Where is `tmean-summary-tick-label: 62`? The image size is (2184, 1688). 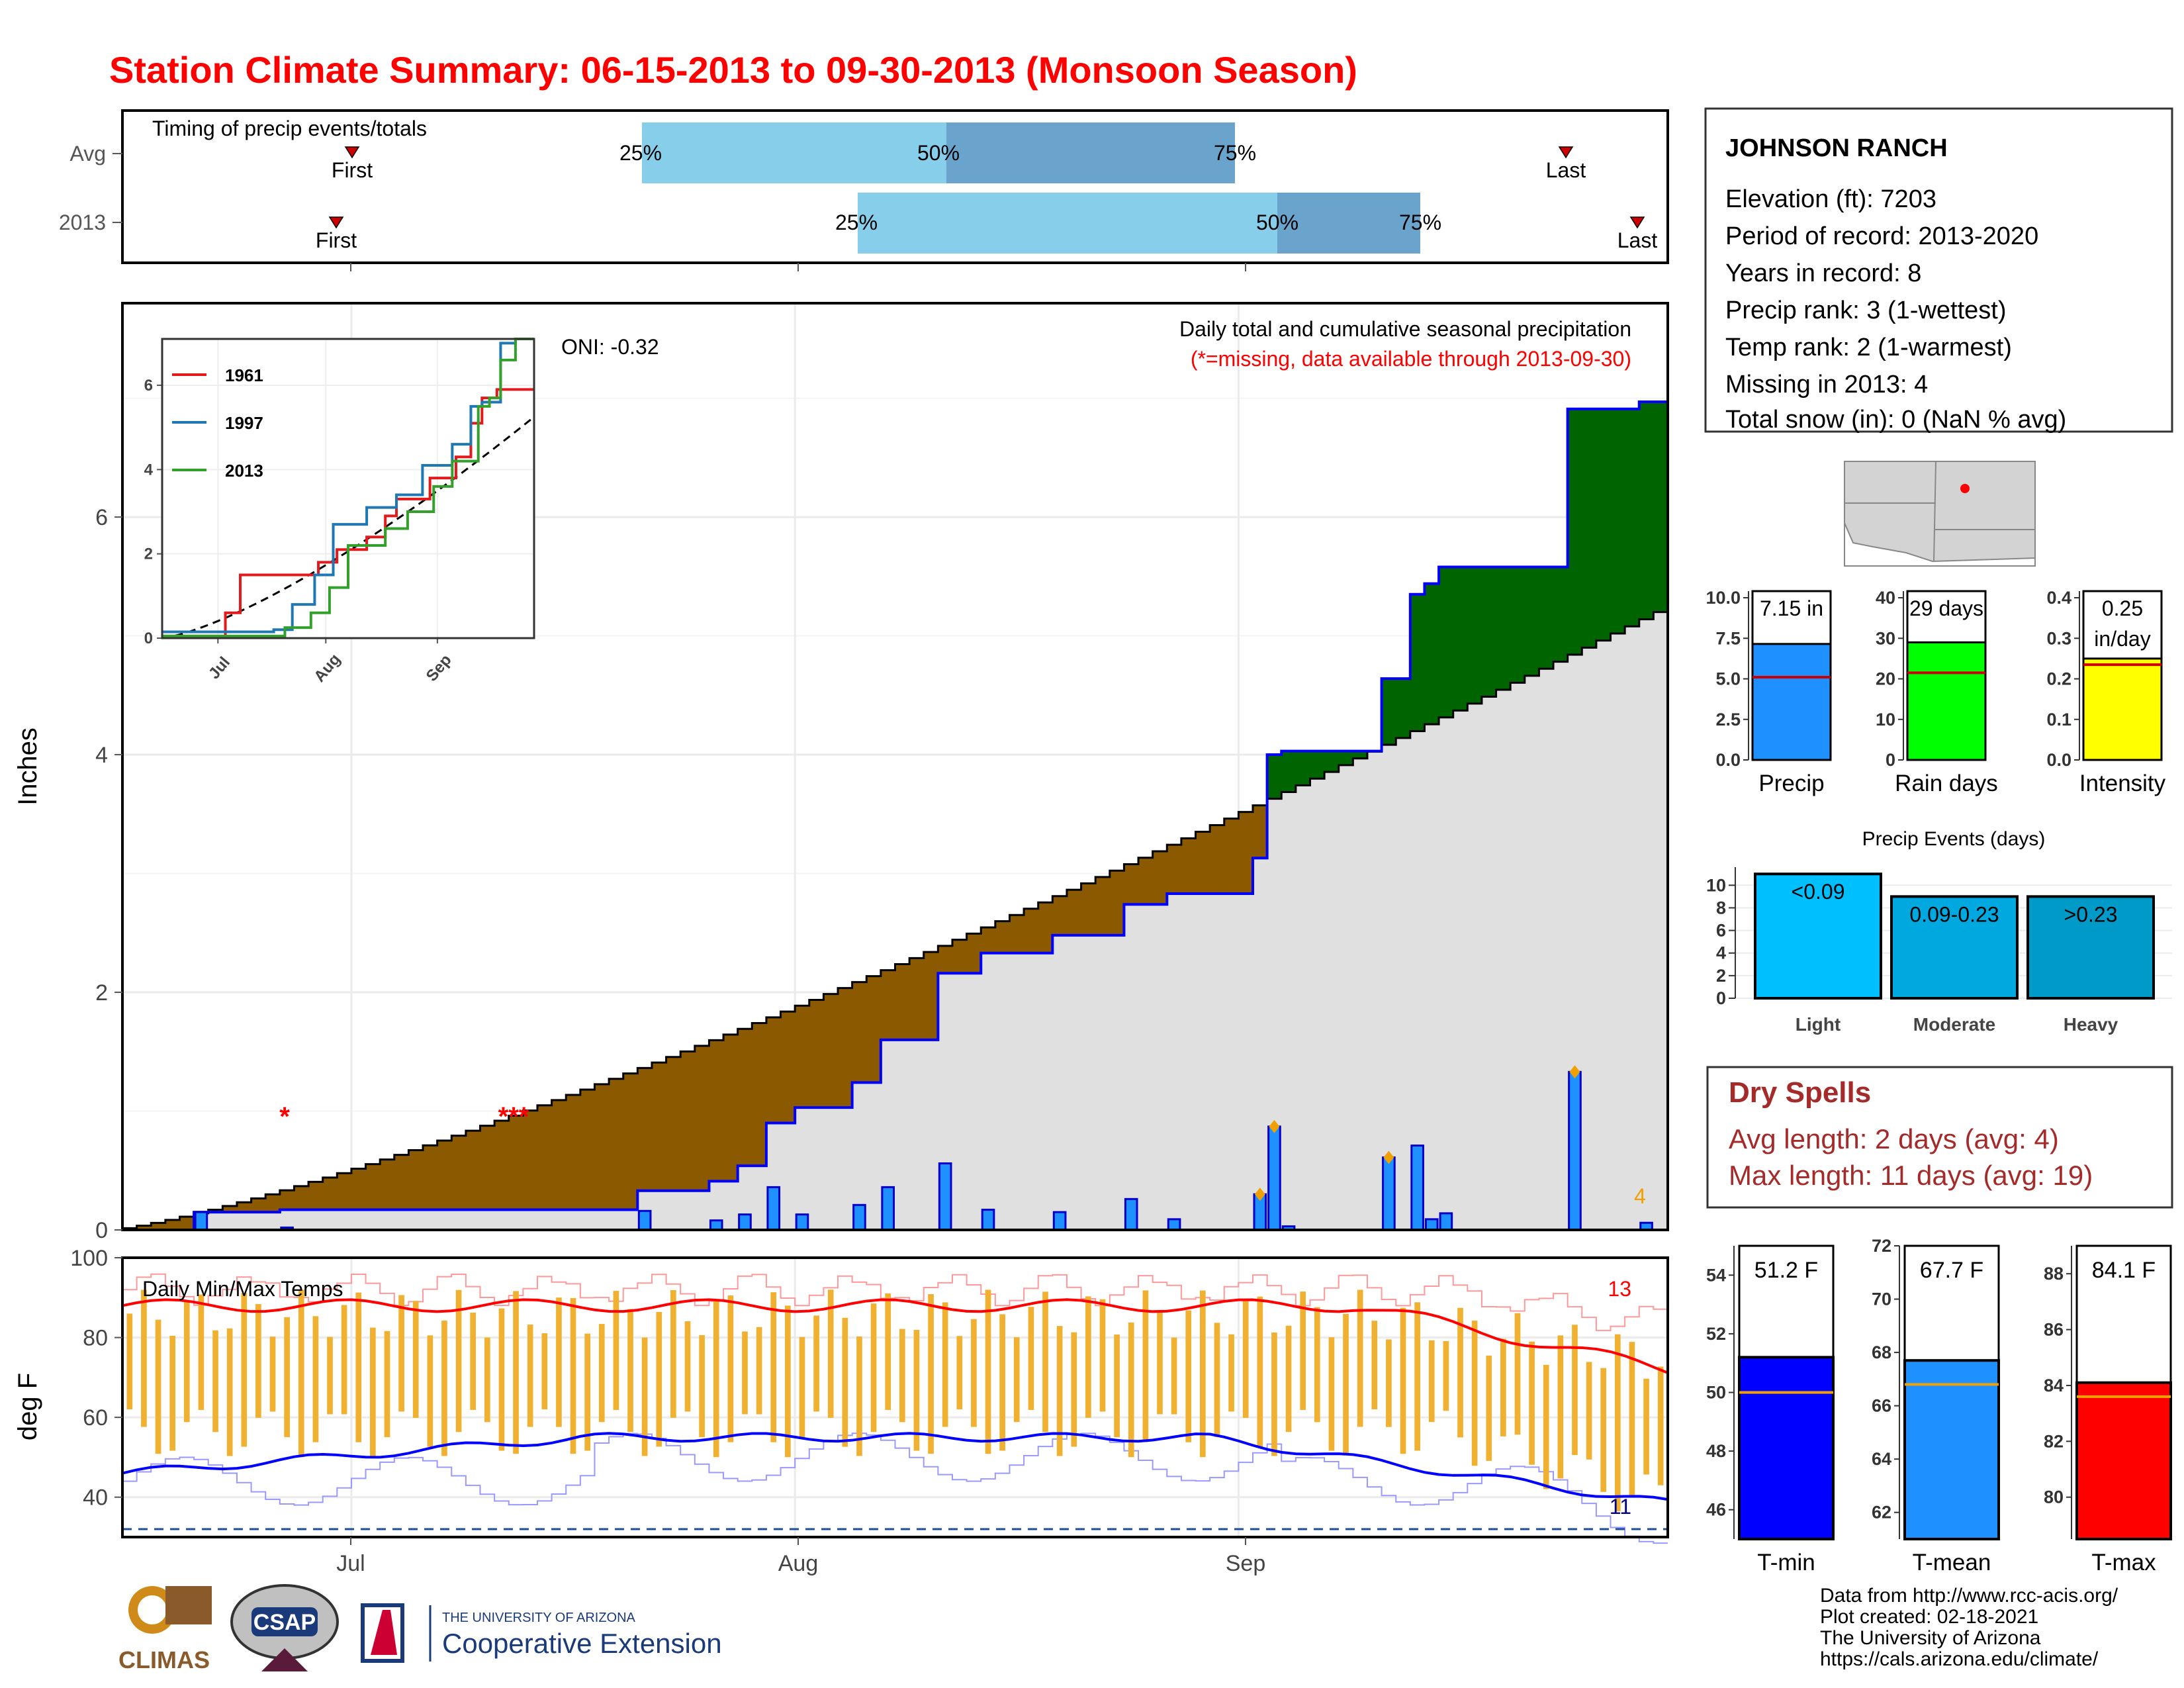 tmean-summary-tick-label: 62 is located at coordinates (1881, 1513).